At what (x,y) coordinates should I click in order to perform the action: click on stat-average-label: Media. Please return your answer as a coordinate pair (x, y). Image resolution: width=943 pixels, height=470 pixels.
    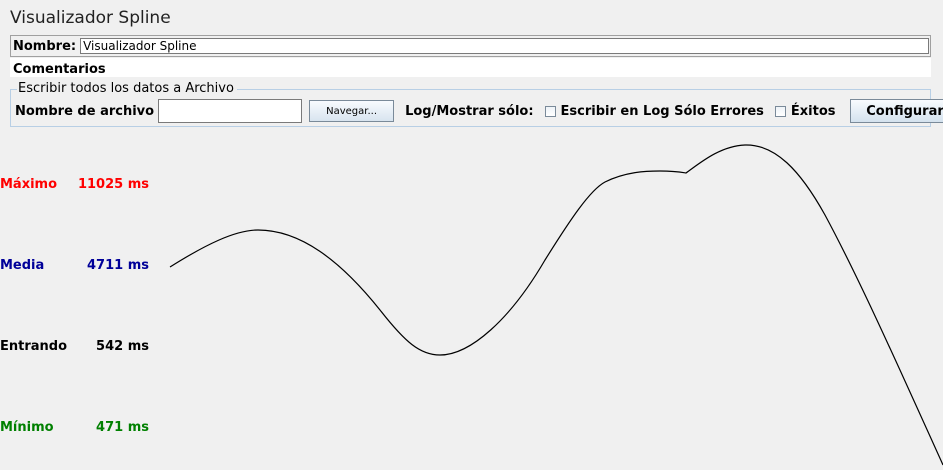
    Looking at the image, I should click on (22, 265).